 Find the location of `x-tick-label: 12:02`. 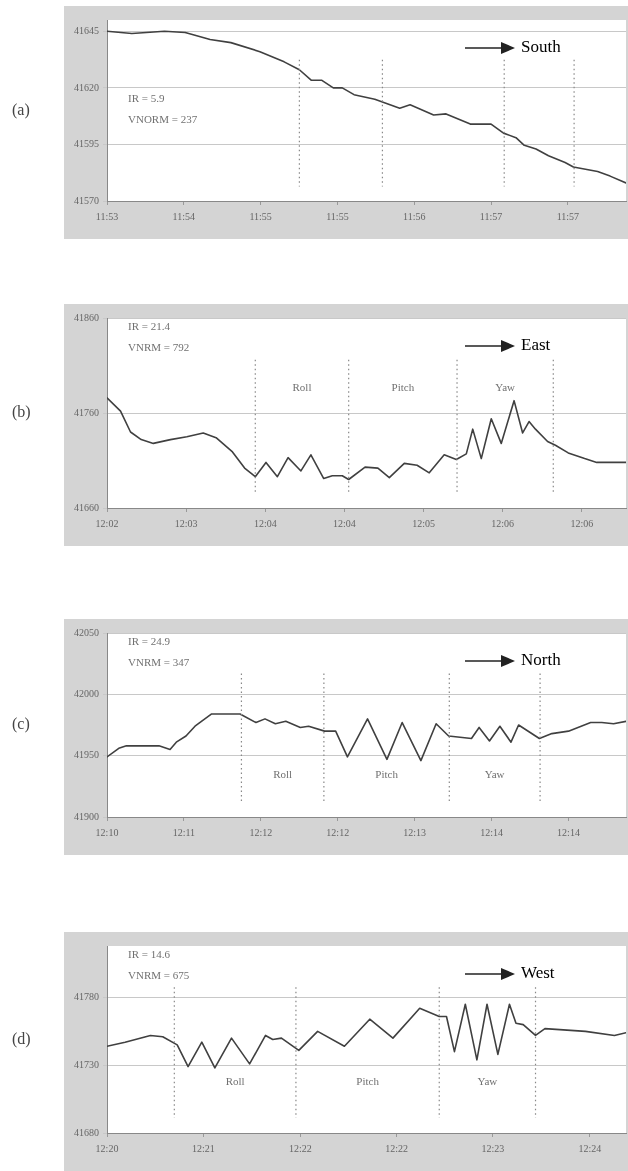

x-tick-label: 12:02 is located at coordinates (107, 523).